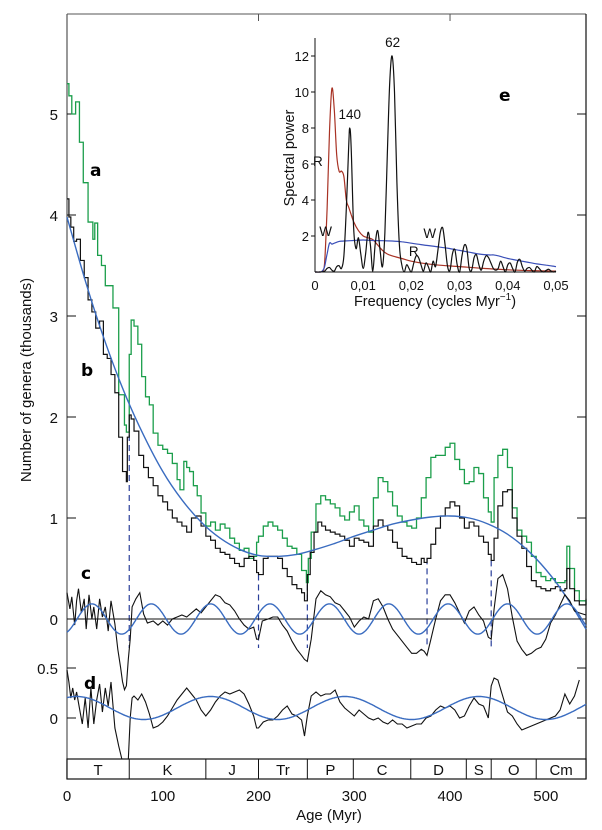  I want to click on inset-x-axis-title: Frequency (cycles Myr−1), so click(435, 301).